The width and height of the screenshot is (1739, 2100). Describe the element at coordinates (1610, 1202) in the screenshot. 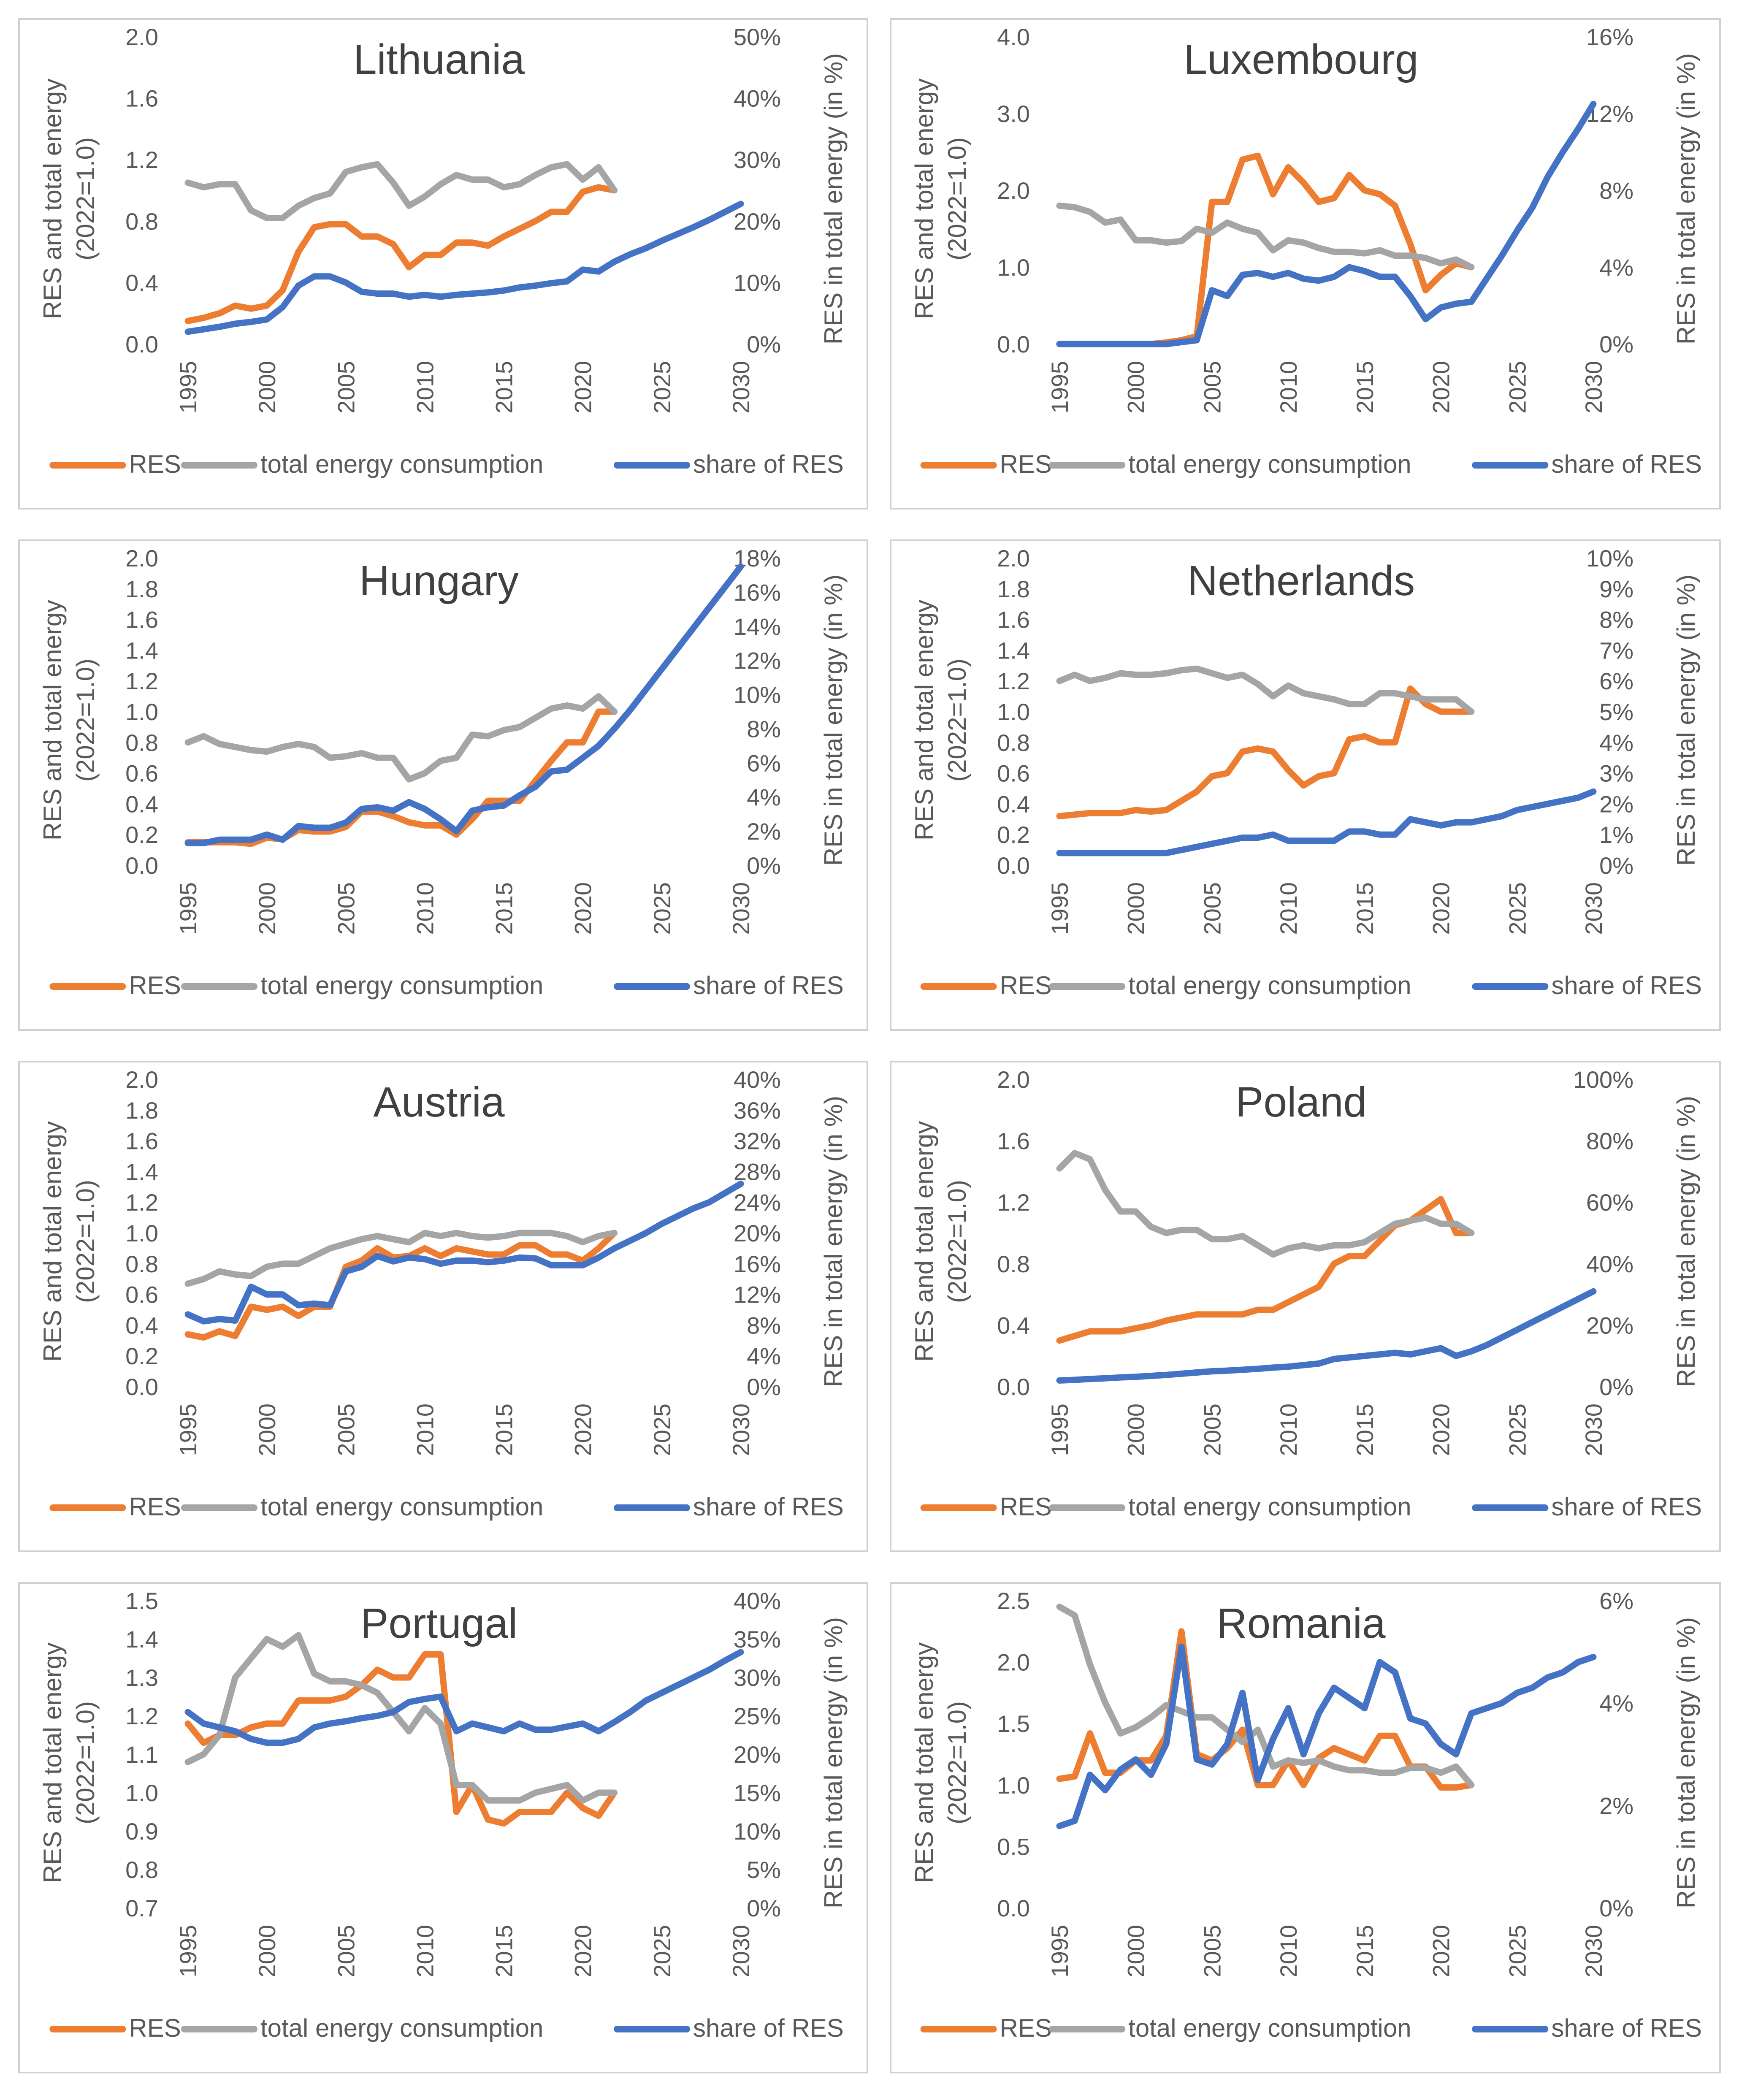

I see `y2-tick-label: 60%` at that location.